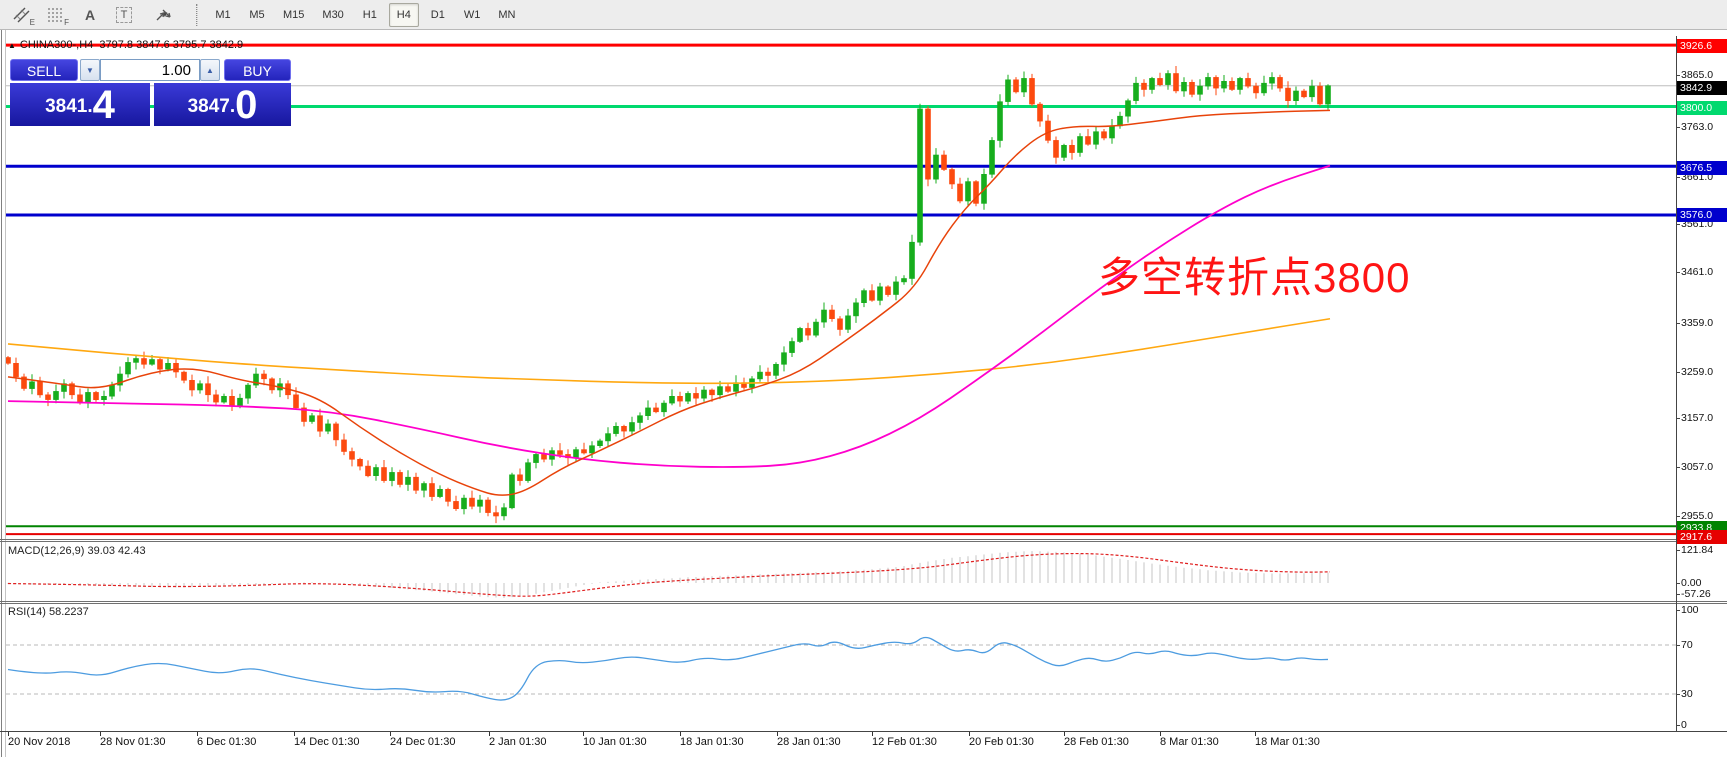 This screenshot has width=1727, height=757. I want to click on rsi-splitter, so click(863, 601).